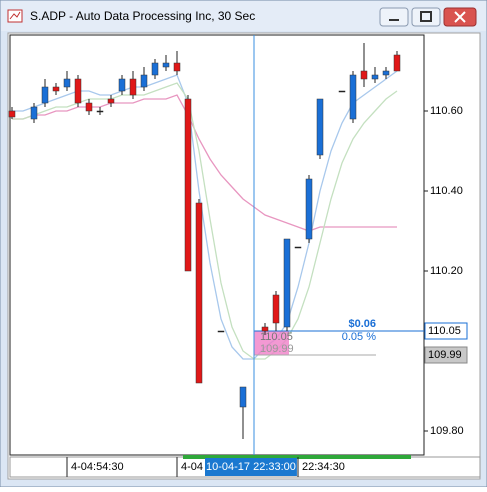  Describe the element at coordinates (460, 17) in the screenshot. I see `close-glyph` at that location.